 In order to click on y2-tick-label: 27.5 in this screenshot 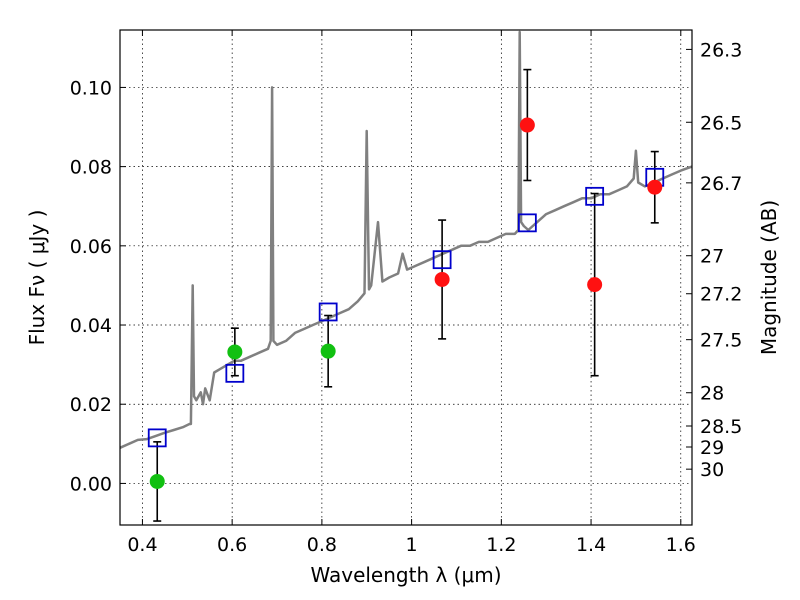, I will do `click(721, 341)`.